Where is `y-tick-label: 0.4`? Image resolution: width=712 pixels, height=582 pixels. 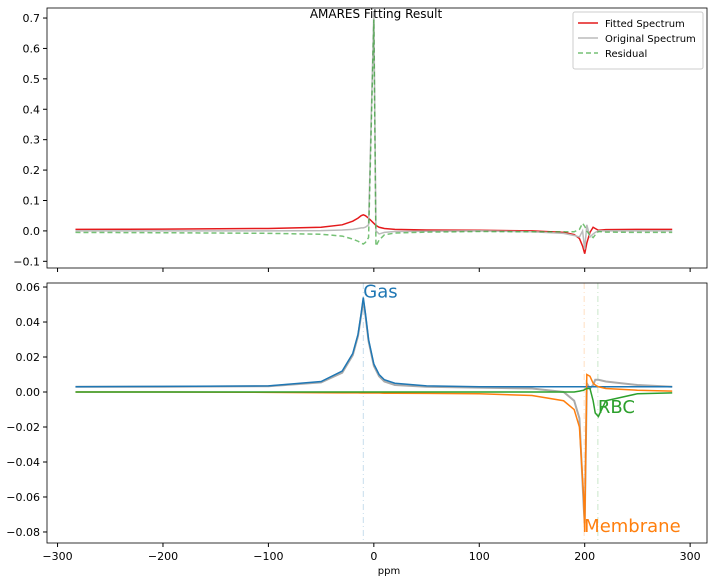
y-tick-label: 0.4 is located at coordinates (32, 109).